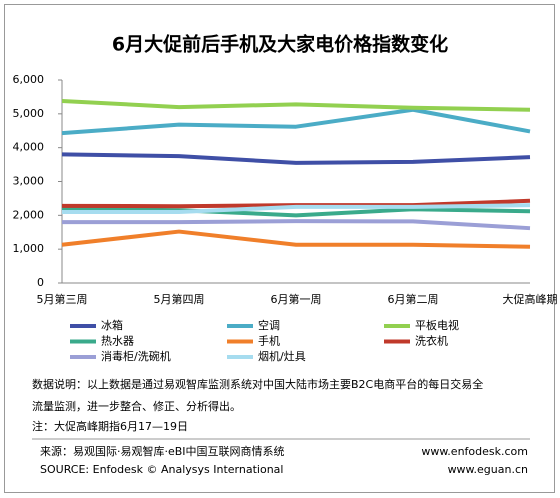 This screenshot has width=560, height=498. What do you see at coordinates (280, 44) in the screenshot?
I see `chart-title: 6月大促前后手机及大家电价格指数变化` at bounding box center [280, 44].